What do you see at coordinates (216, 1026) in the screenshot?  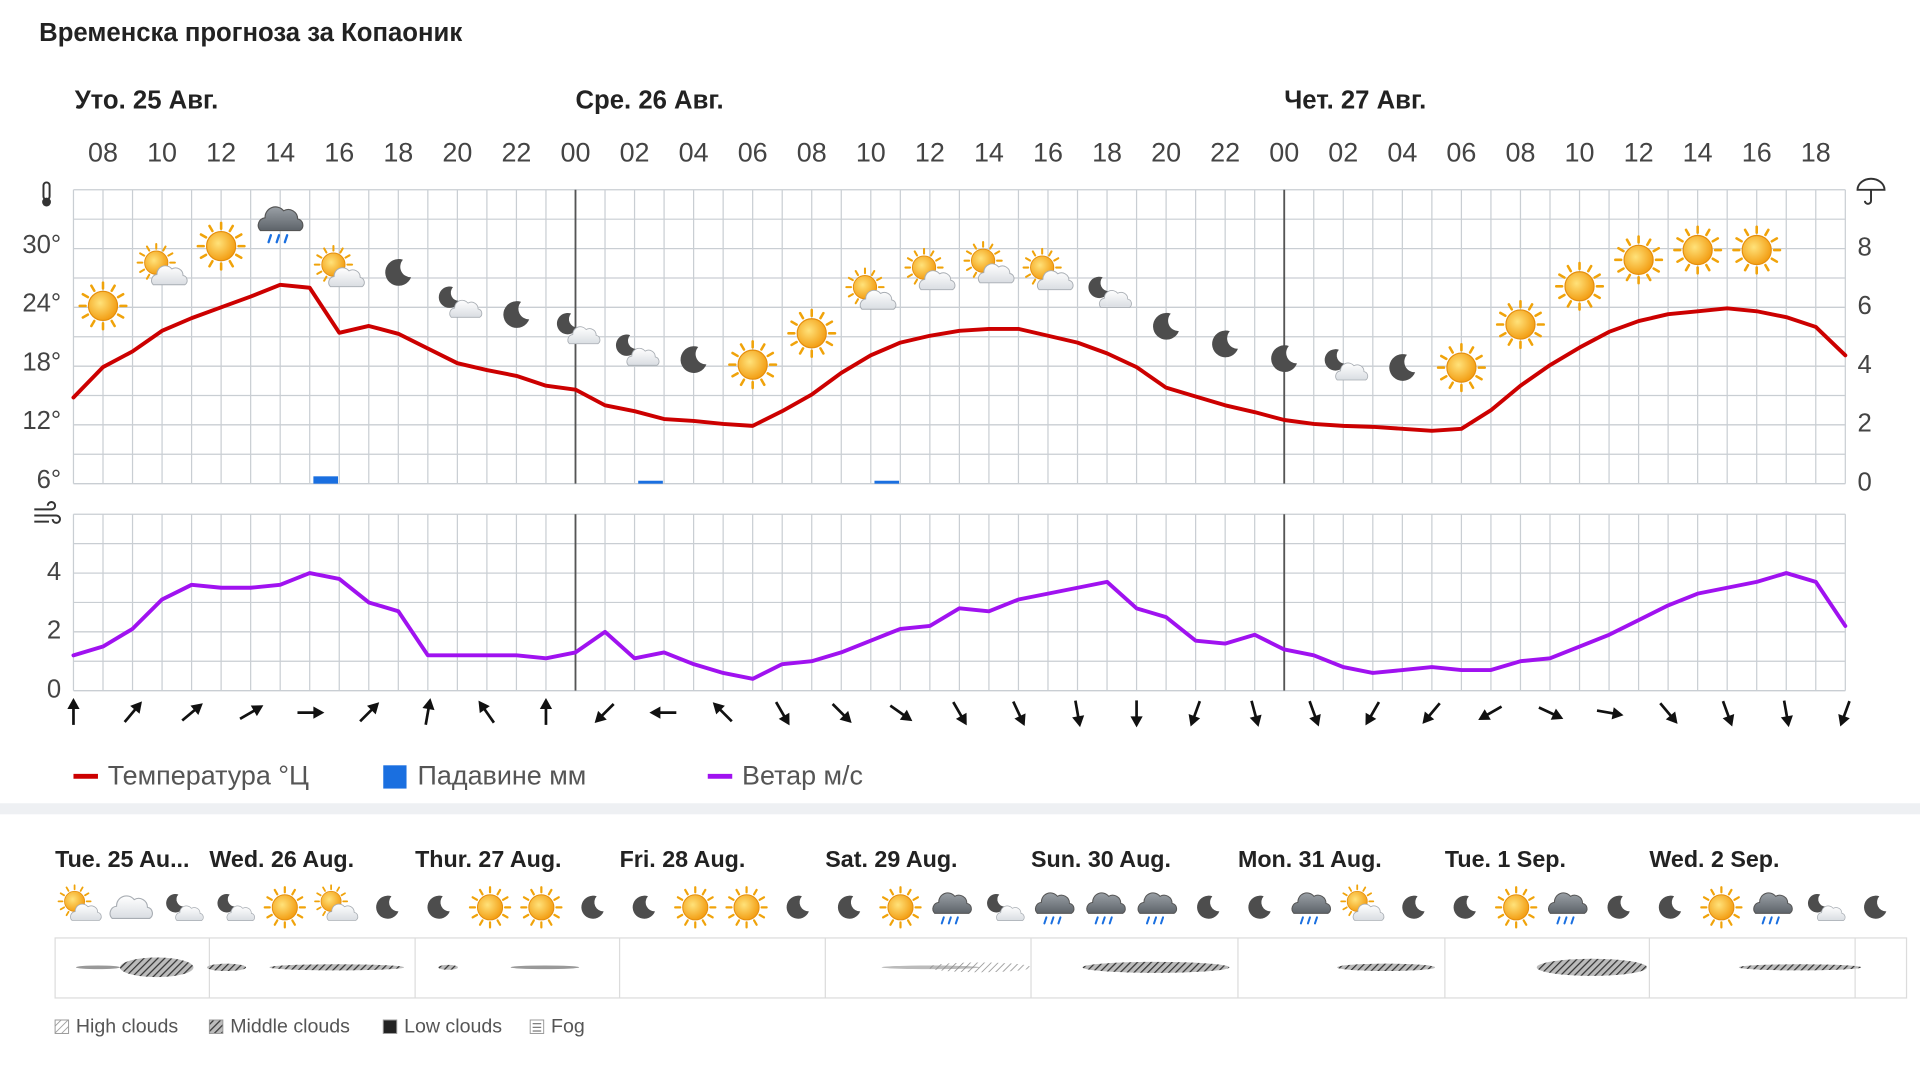 I see `cloud-legend-swatch` at bounding box center [216, 1026].